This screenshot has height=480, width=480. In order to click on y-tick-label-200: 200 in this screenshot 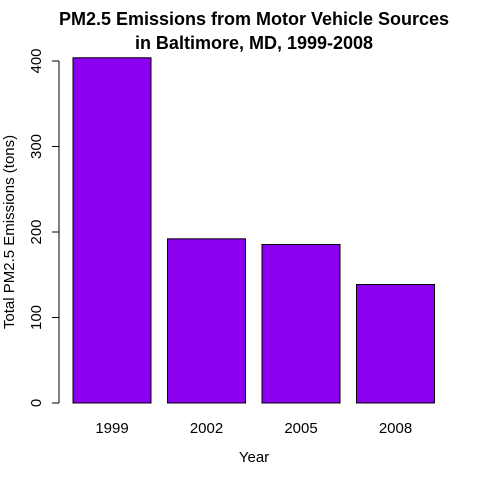, I will do `click(36, 231)`.